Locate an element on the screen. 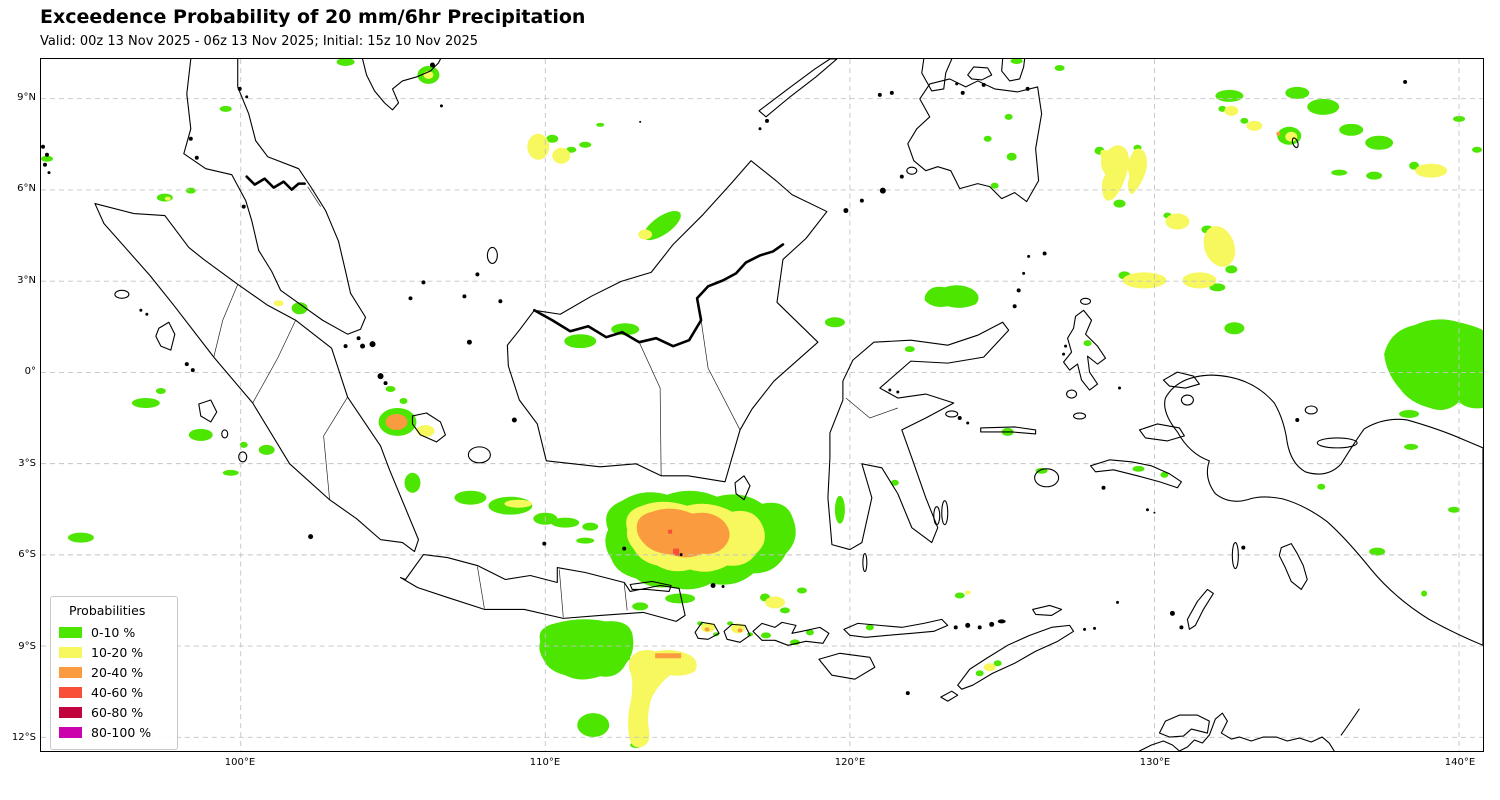  coast-natuna is located at coordinates (492, 255).